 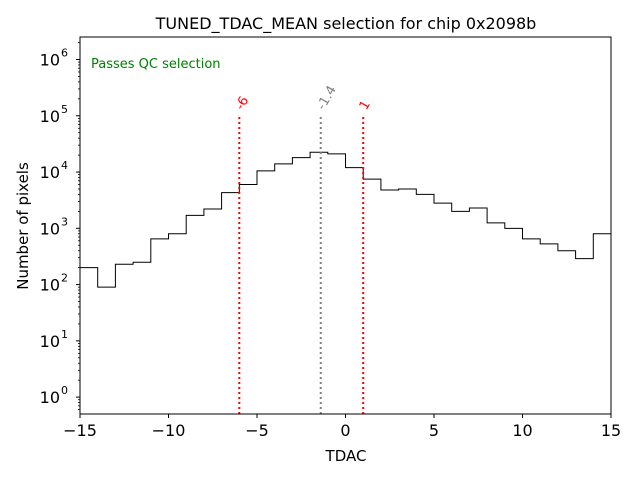 What do you see at coordinates (64, 390) in the screenshot?
I see `y-tick-exponent: 0` at bounding box center [64, 390].